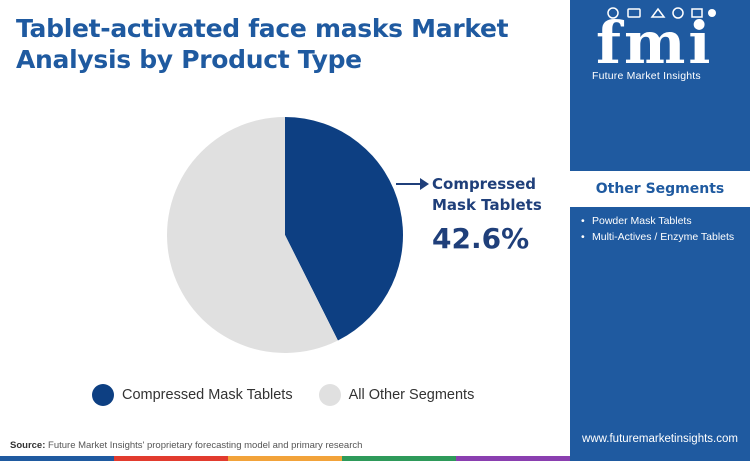  Describe the element at coordinates (329, 395) in the screenshot. I see `legend-swatch-other` at that location.